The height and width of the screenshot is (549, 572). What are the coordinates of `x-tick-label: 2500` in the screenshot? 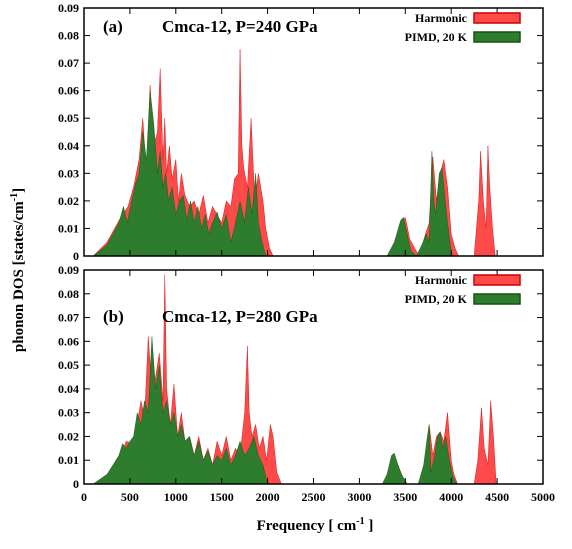 It's located at (314, 497).